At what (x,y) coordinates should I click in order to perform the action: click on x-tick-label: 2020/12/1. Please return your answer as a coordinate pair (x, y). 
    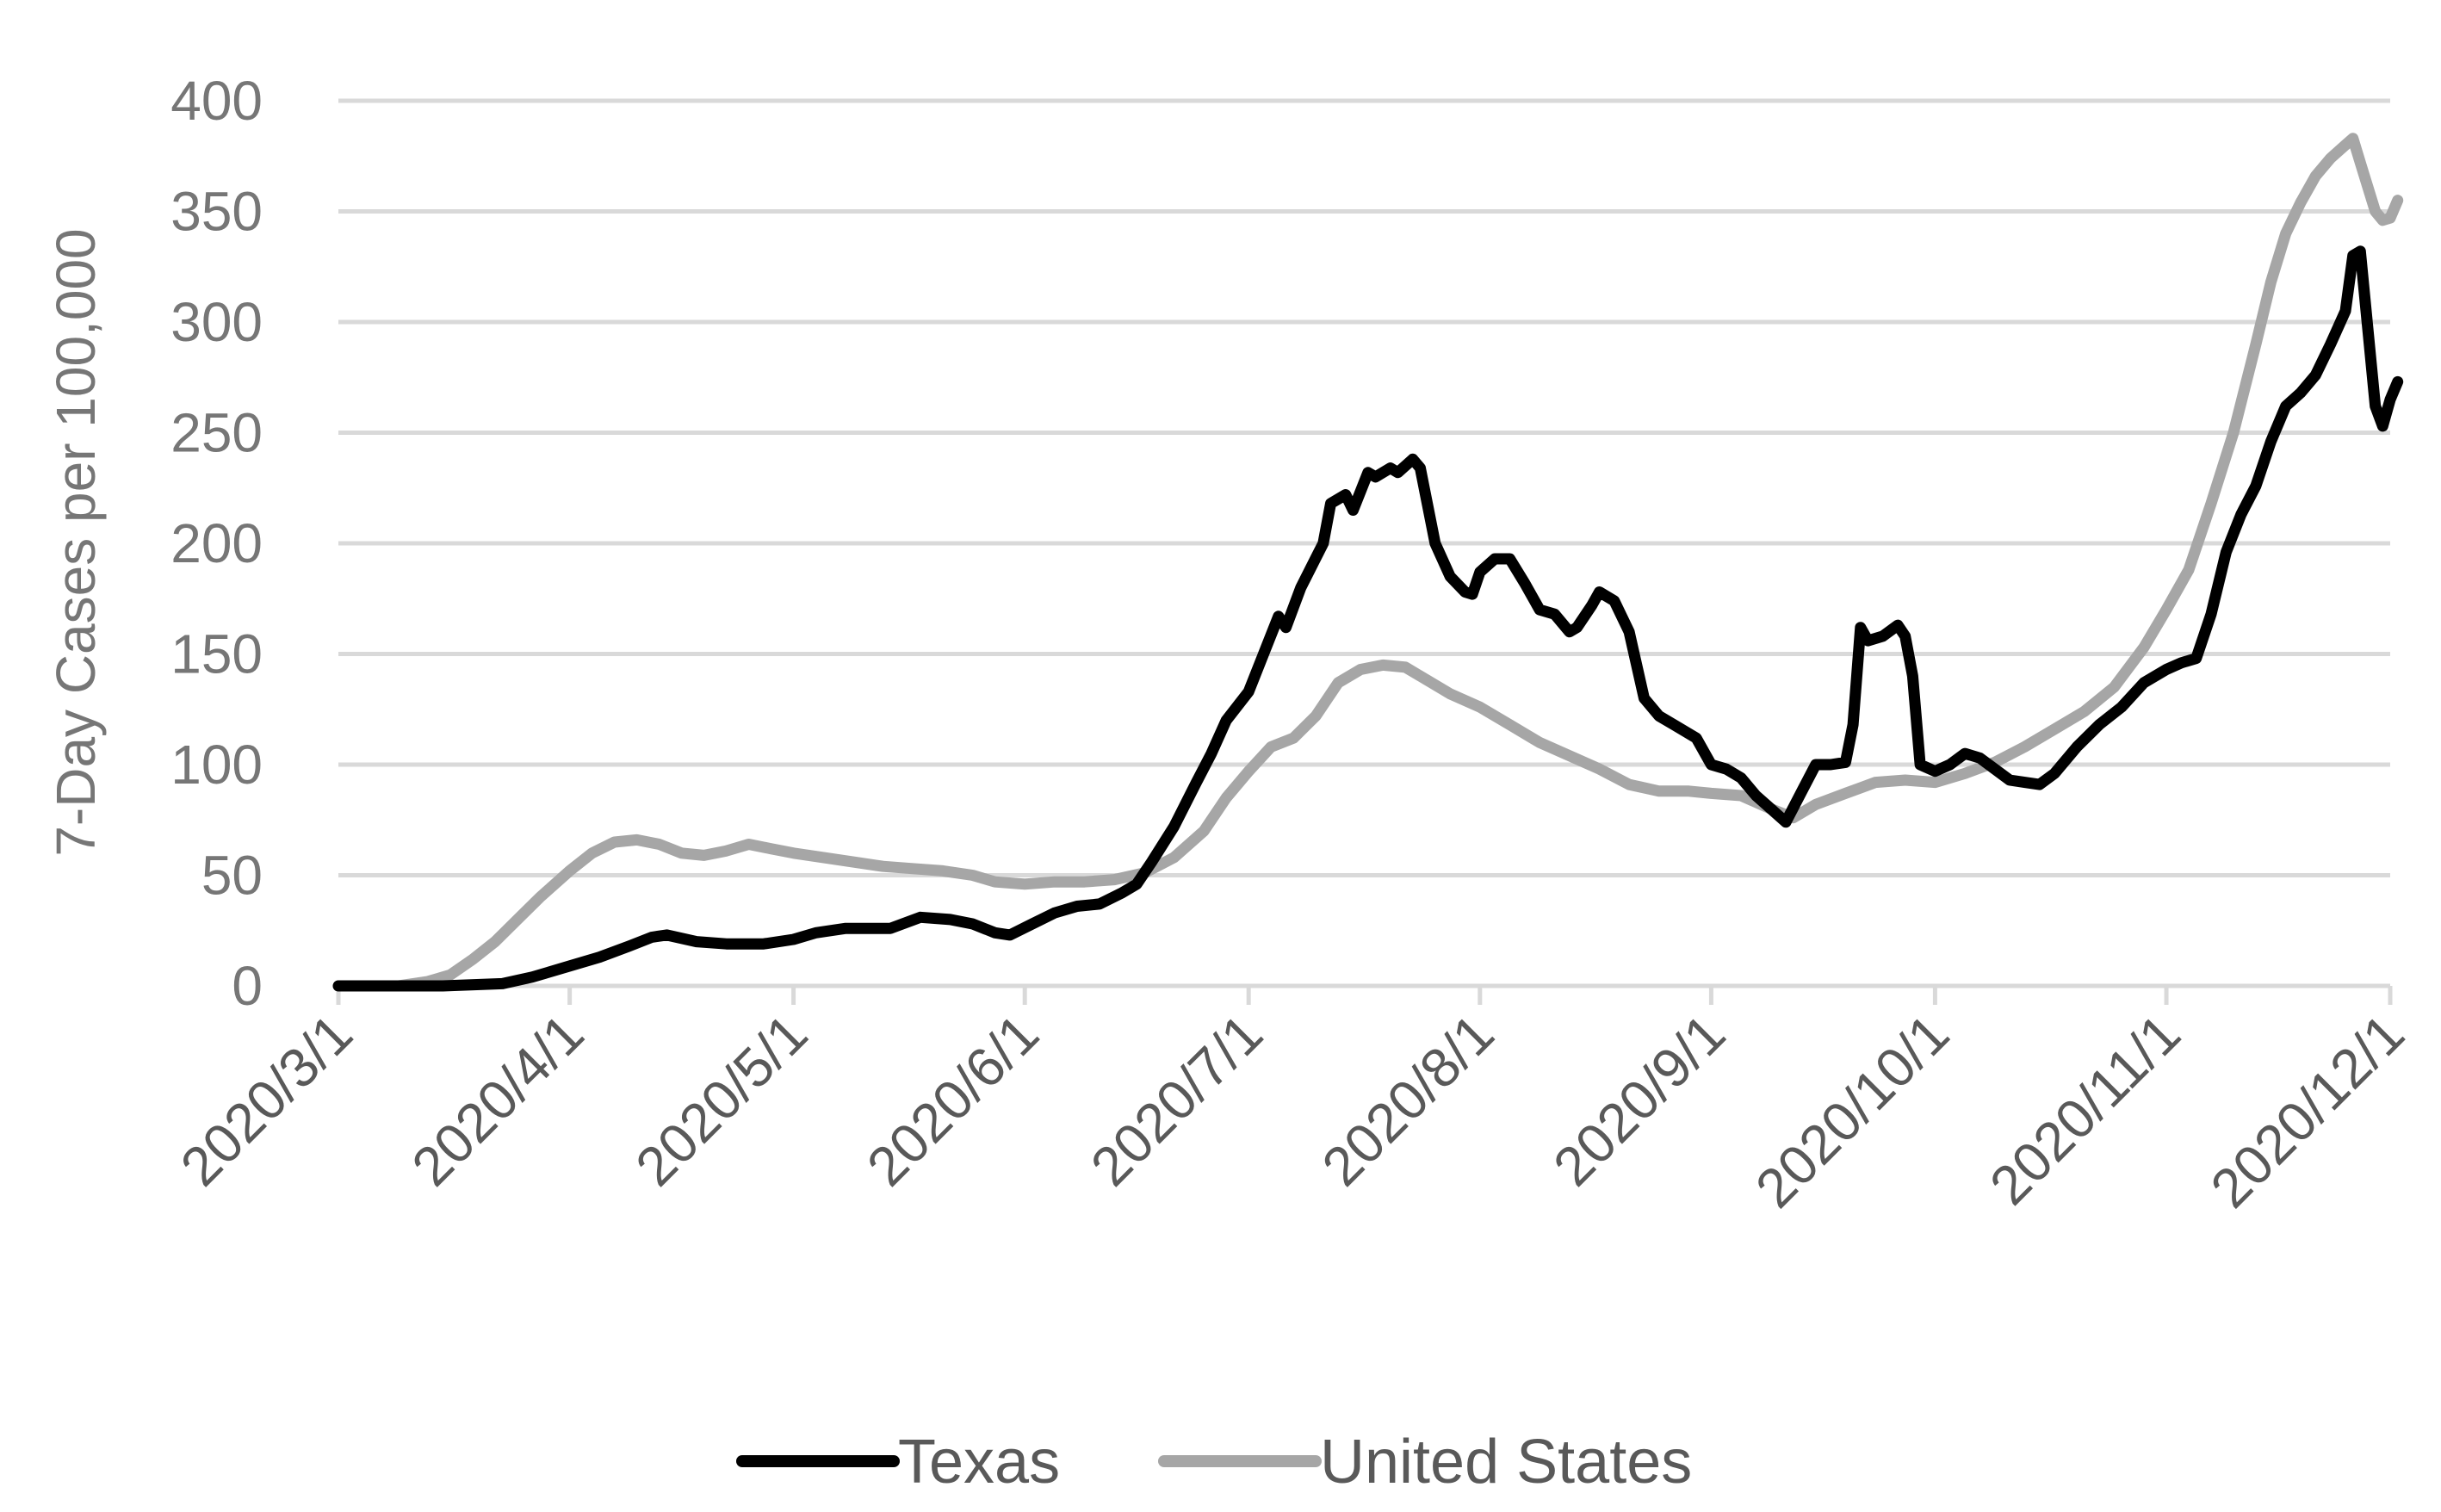
    Looking at the image, I should click on (2307, 1110).